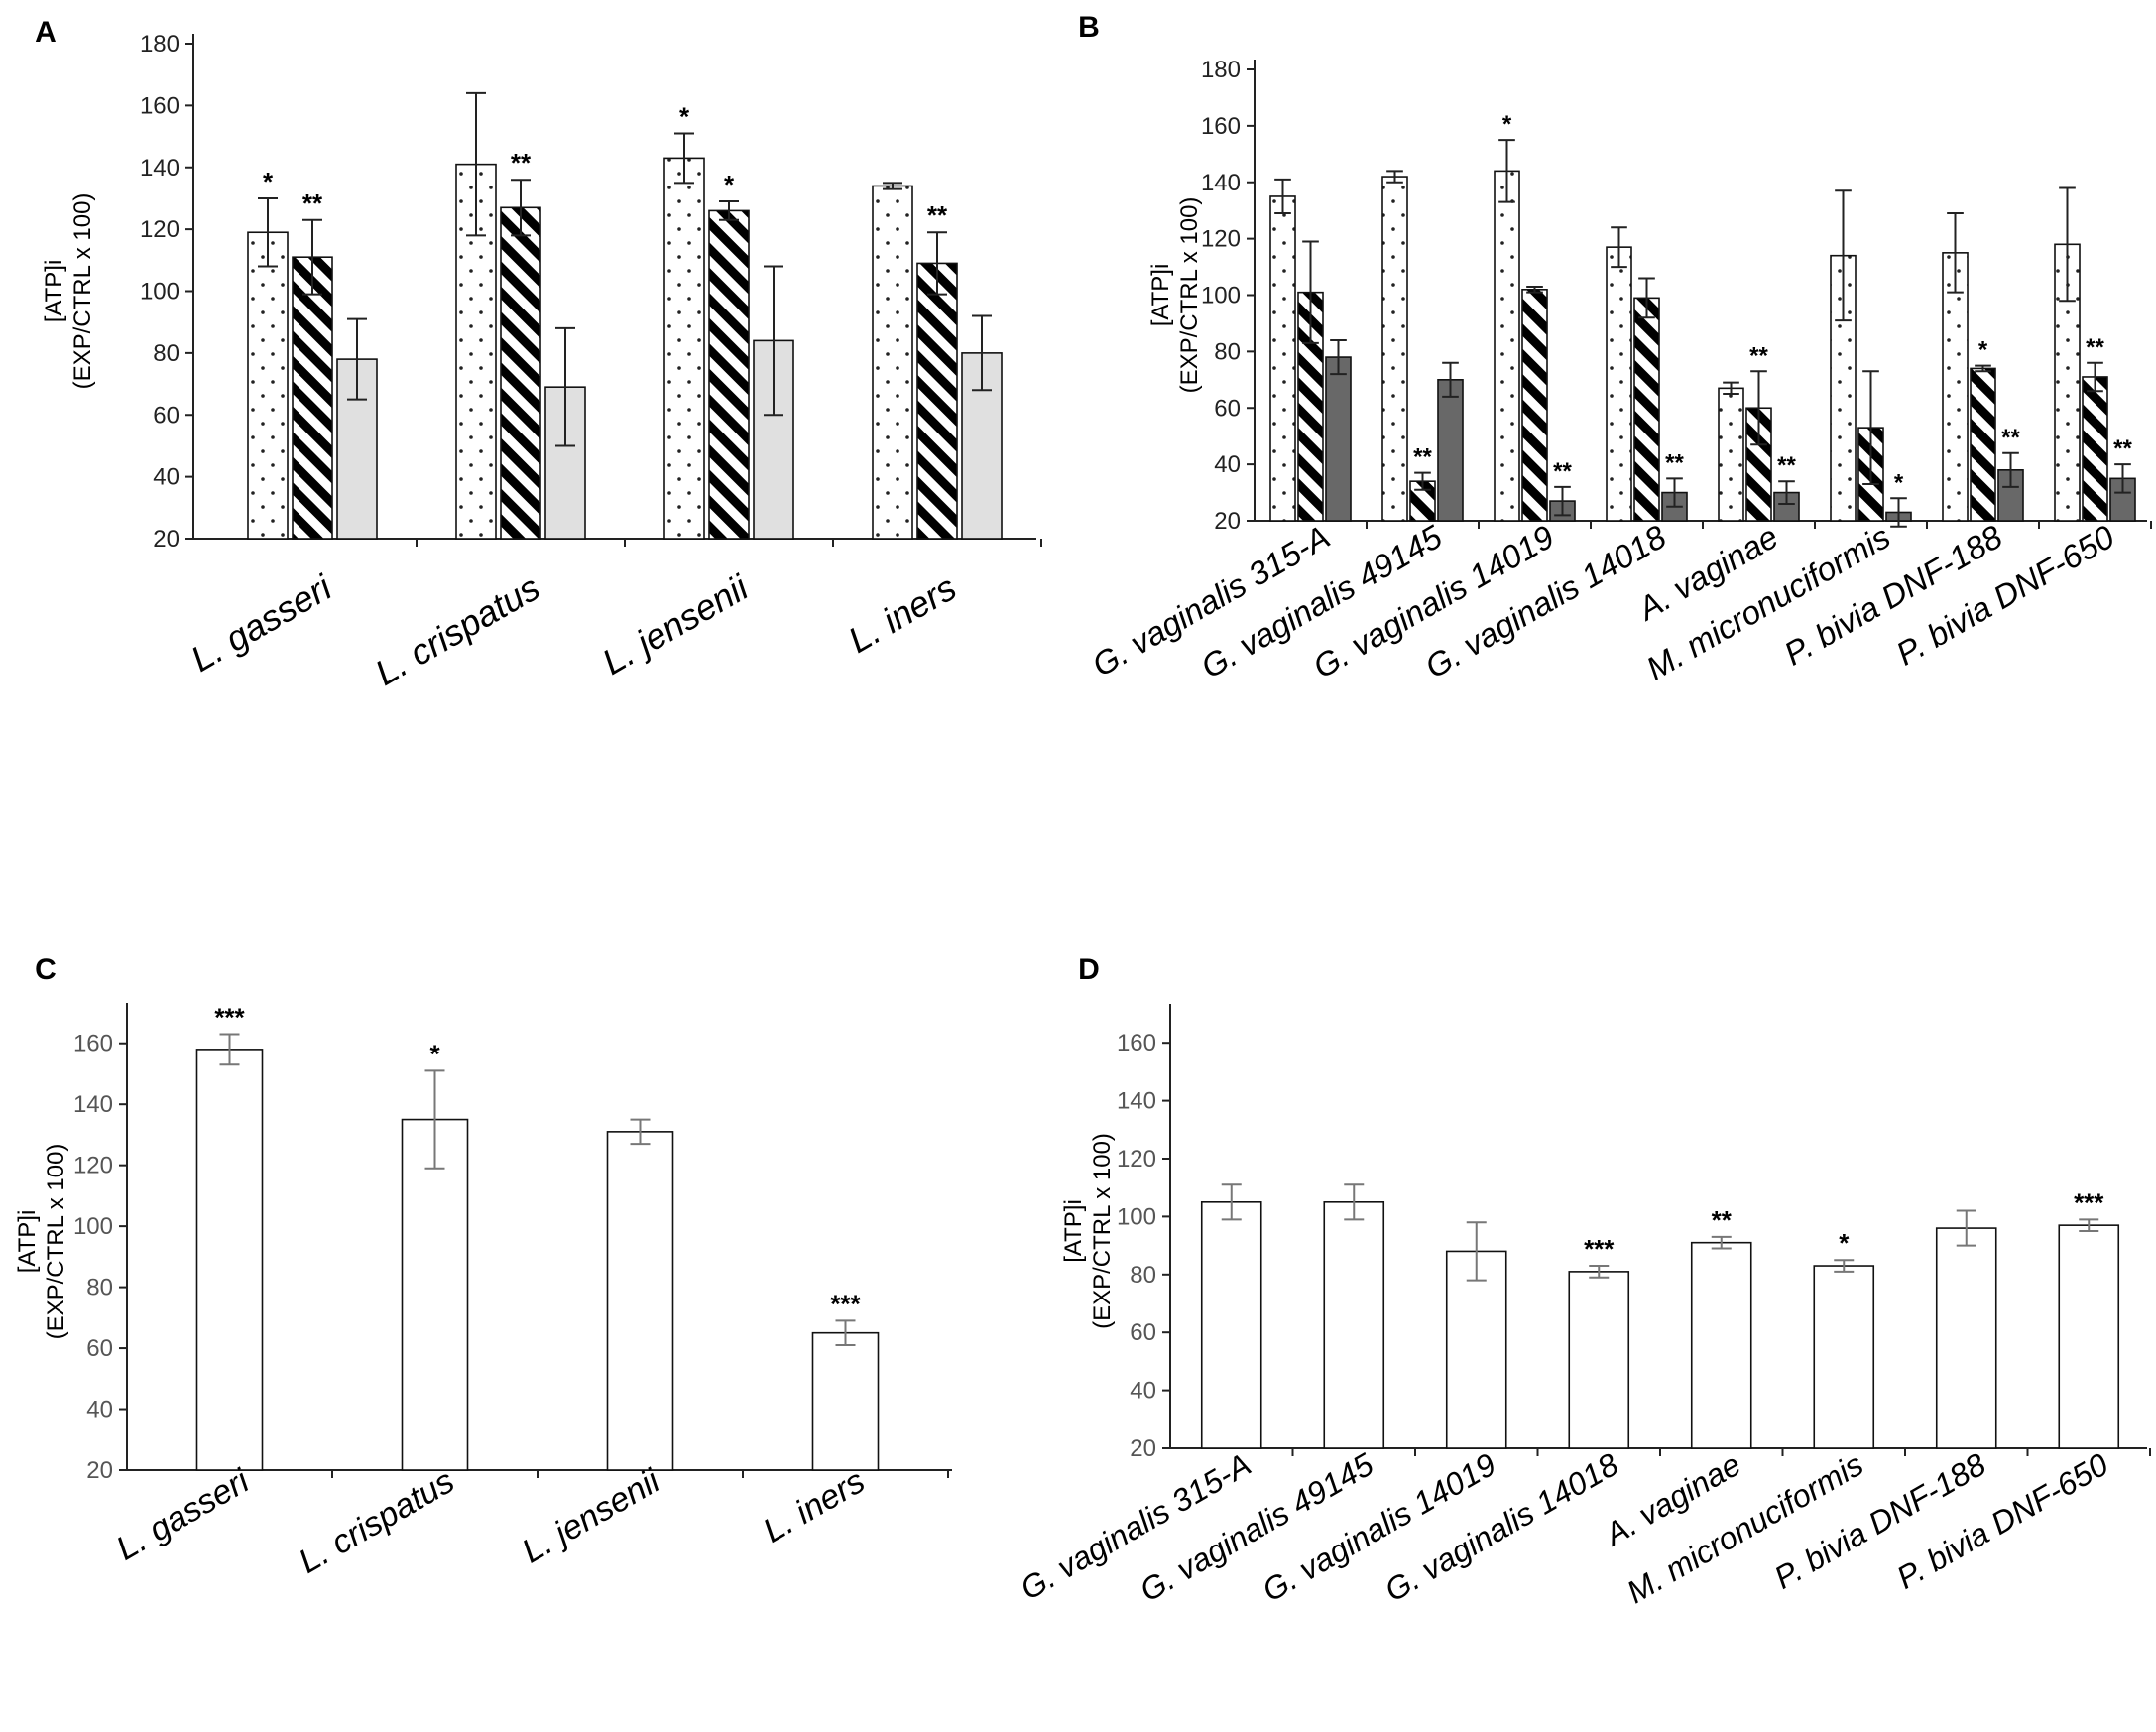 This screenshot has height=1732, width=2156. I want to click on y-axis-title-line-2: (EXP/CTRL x 100), so click(82, 291).